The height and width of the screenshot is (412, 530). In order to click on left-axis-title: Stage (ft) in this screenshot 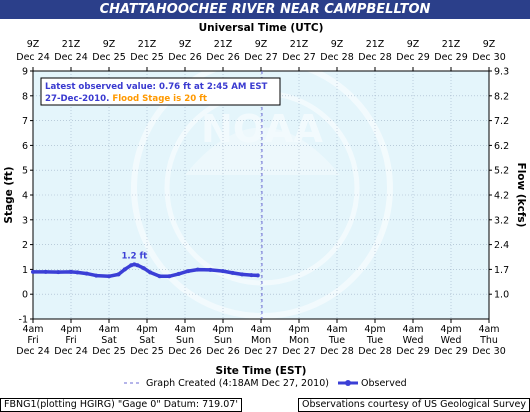, I will do `click(9, 194)`.